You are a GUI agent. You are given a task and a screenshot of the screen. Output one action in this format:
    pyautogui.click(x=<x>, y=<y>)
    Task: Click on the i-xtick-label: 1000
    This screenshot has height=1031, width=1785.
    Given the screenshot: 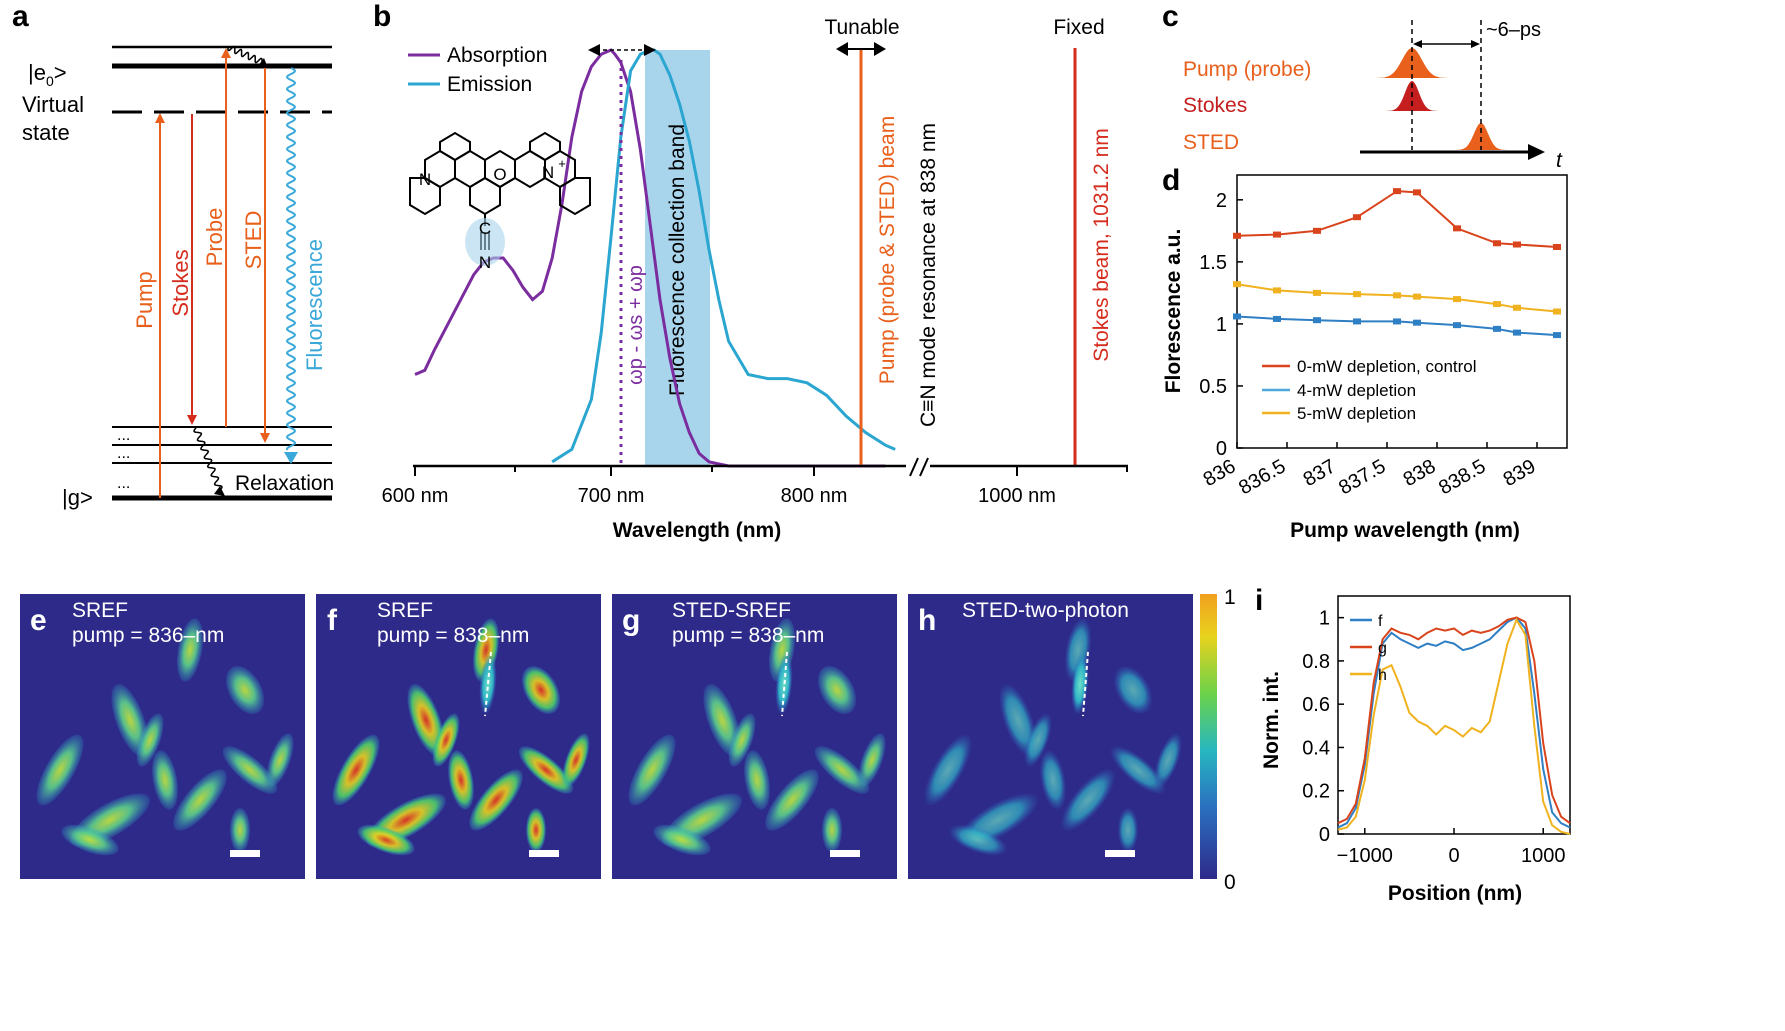 What is the action you would take?
    pyautogui.click(x=1543, y=856)
    